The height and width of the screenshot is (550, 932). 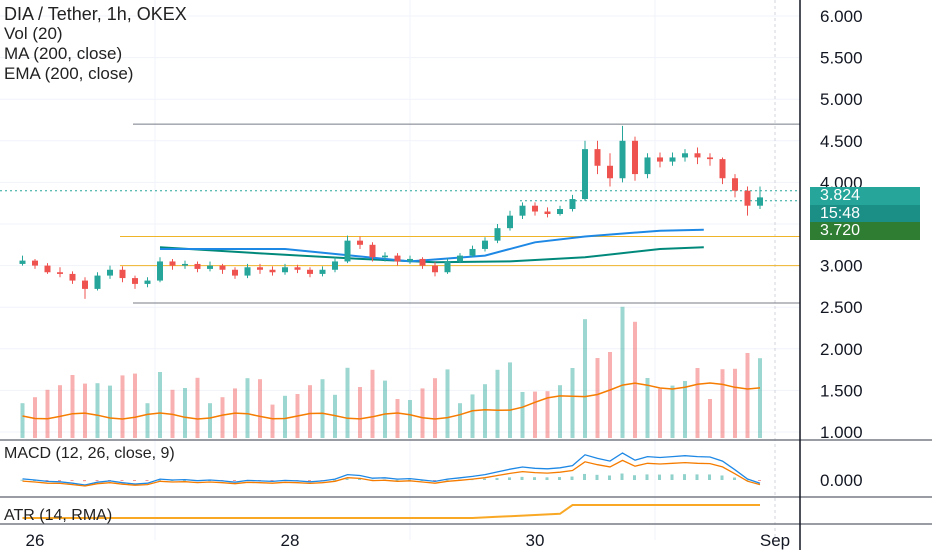 What do you see at coordinates (35, 540) in the screenshot?
I see `time-tick-label: 26` at bounding box center [35, 540].